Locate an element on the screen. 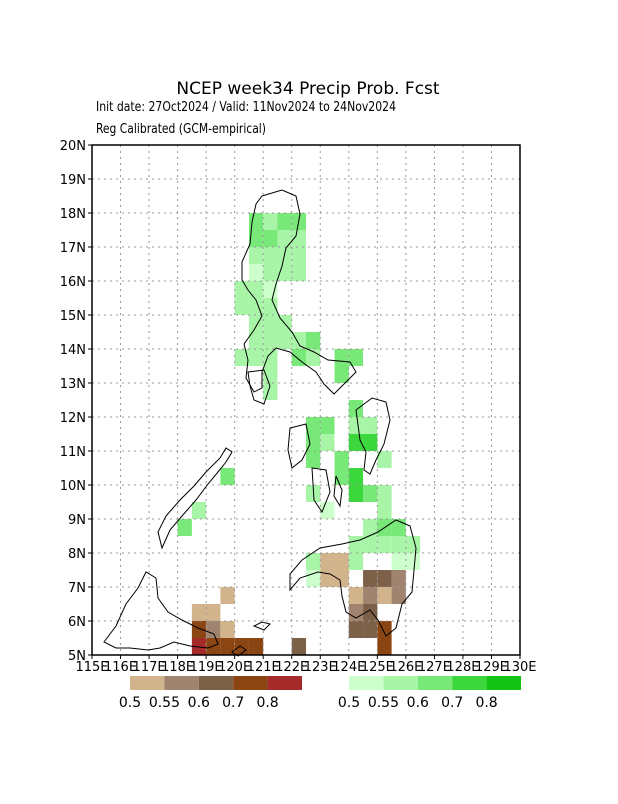  y-tick-label: 11N is located at coordinates (73, 452).